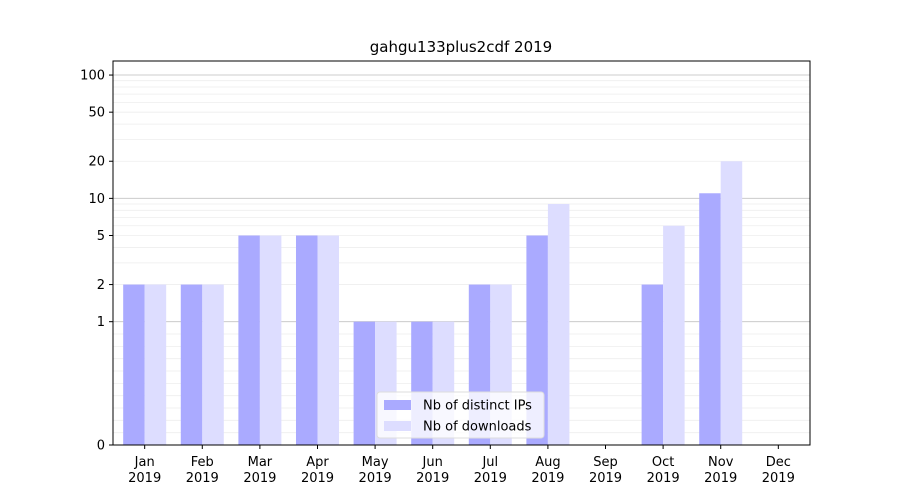 This screenshot has height=504, width=900. Describe the element at coordinates (663, 470) in the screenshot. I see `x-tick-label: Oct 2019` at that location.